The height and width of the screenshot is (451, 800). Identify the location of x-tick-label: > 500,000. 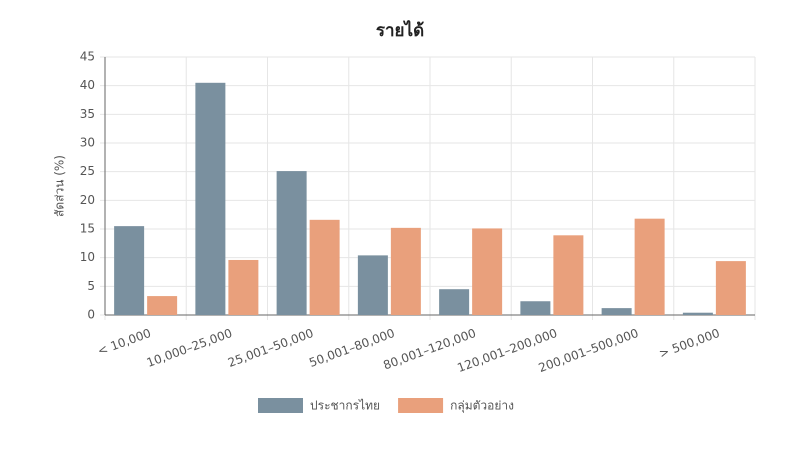
(689, 343).